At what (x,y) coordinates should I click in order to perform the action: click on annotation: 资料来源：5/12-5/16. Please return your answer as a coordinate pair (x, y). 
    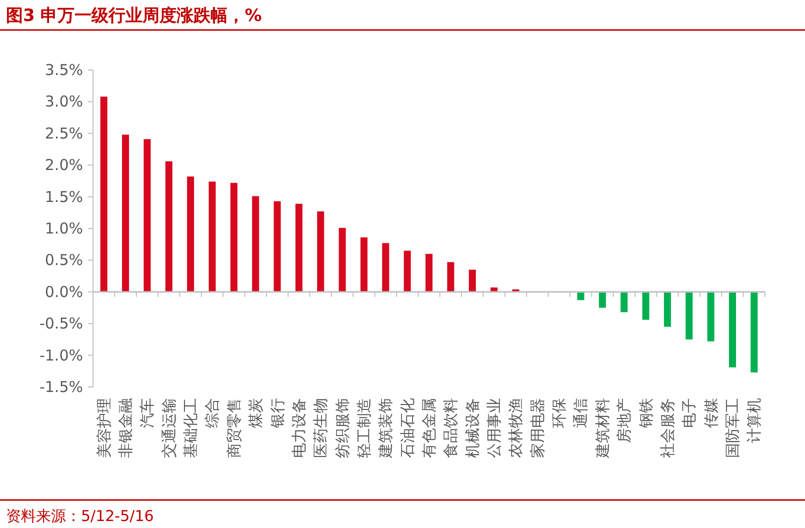
    Looking at the image, I should click on (80, 516).